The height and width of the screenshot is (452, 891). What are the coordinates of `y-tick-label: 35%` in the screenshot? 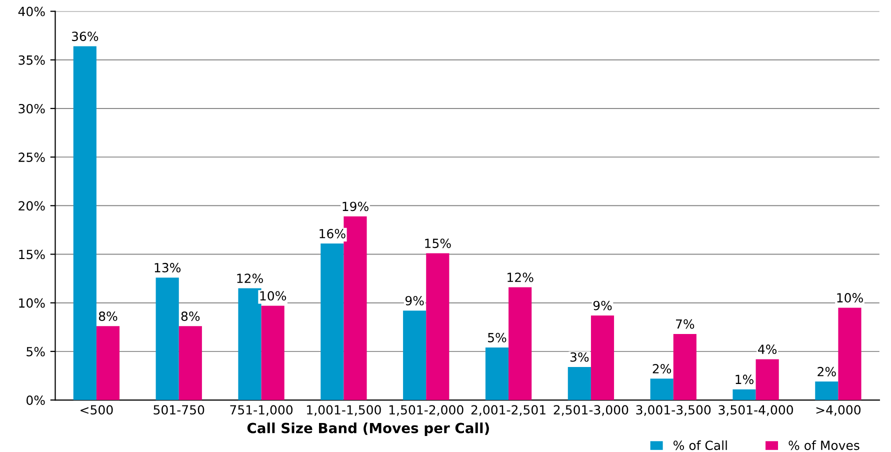 It's located at (31, 60).